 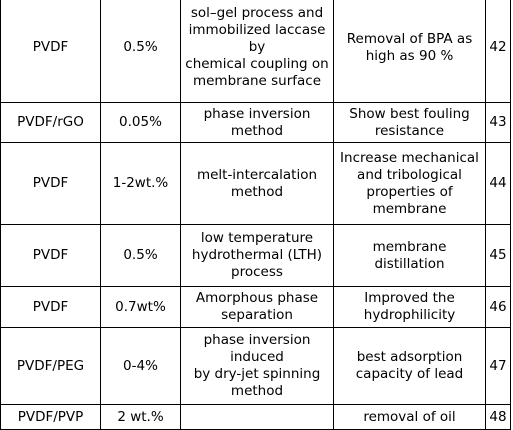 I want to click on table-cell: 0.05%, so click(x=140, y=122).